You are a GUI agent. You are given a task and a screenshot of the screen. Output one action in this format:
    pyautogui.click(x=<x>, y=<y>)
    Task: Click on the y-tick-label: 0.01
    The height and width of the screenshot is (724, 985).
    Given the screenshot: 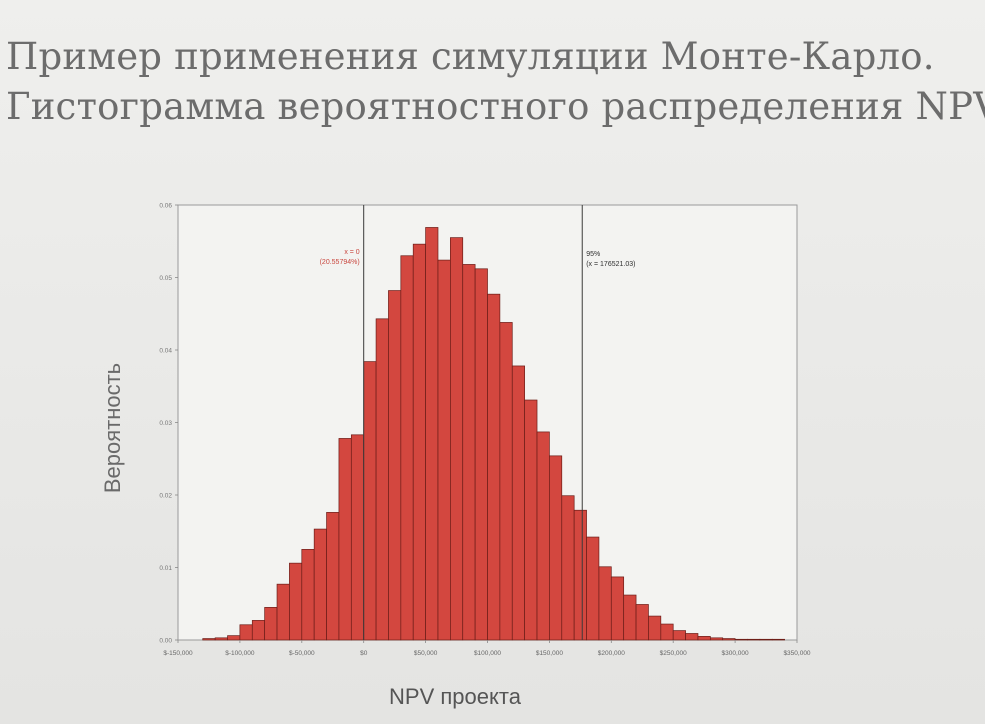 What is the action you would take?
    pyautogui.click(x=165, y=568)
    